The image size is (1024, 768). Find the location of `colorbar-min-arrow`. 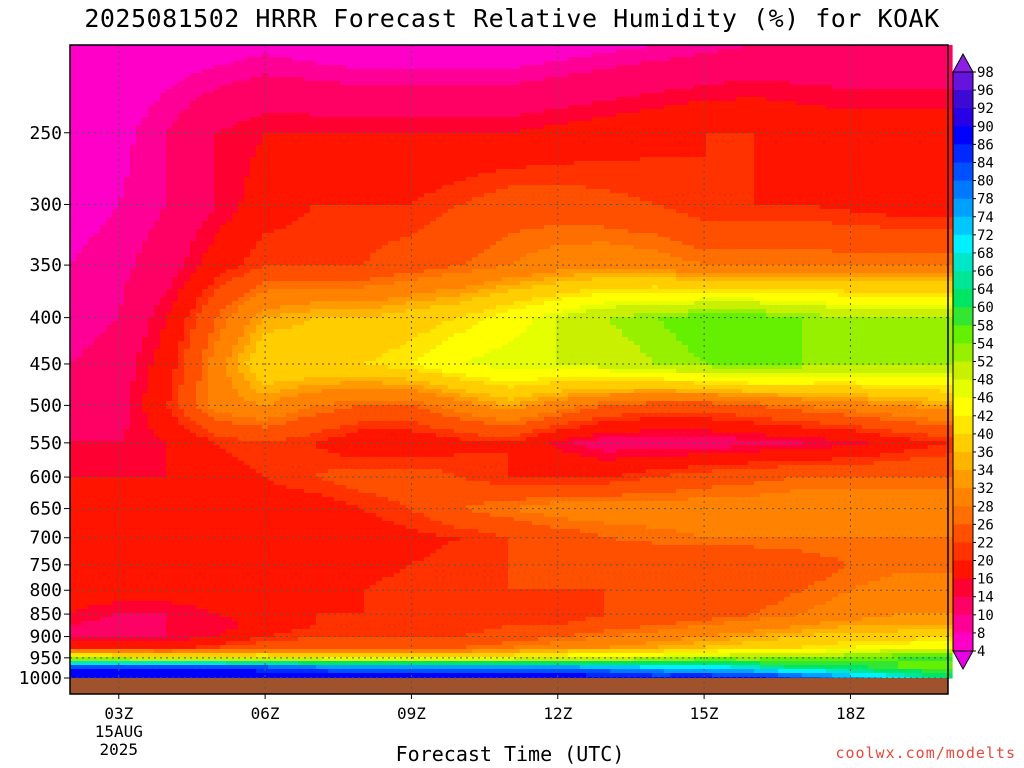

colorbar-min-arrow is located at coordinates (963, 660).